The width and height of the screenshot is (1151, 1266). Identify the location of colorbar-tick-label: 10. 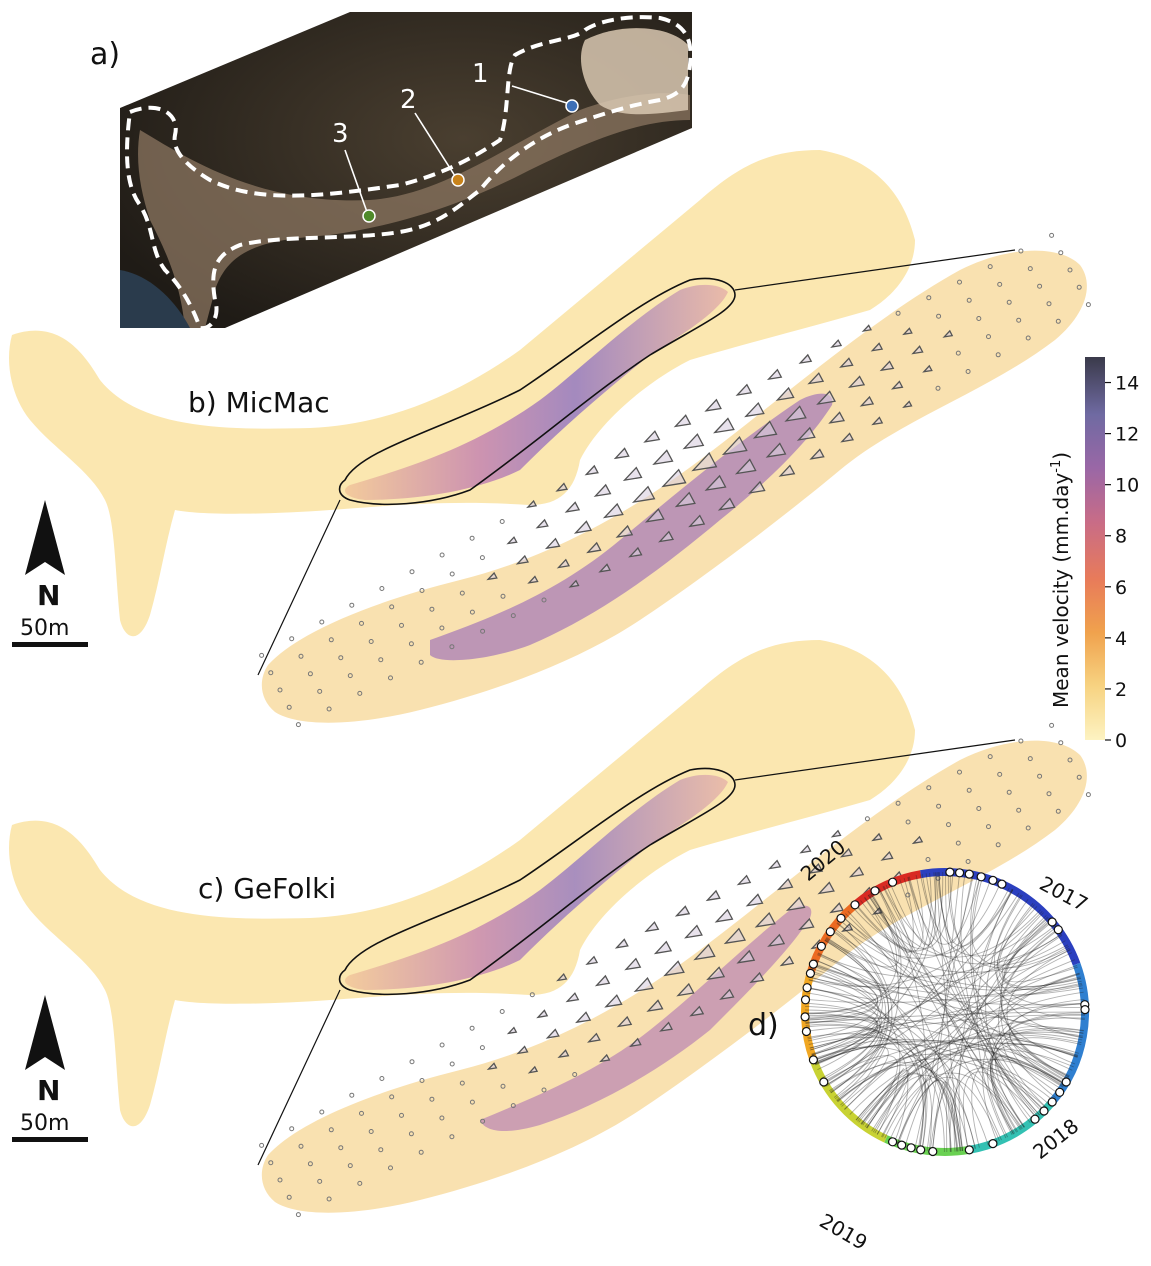
(1127, 486).